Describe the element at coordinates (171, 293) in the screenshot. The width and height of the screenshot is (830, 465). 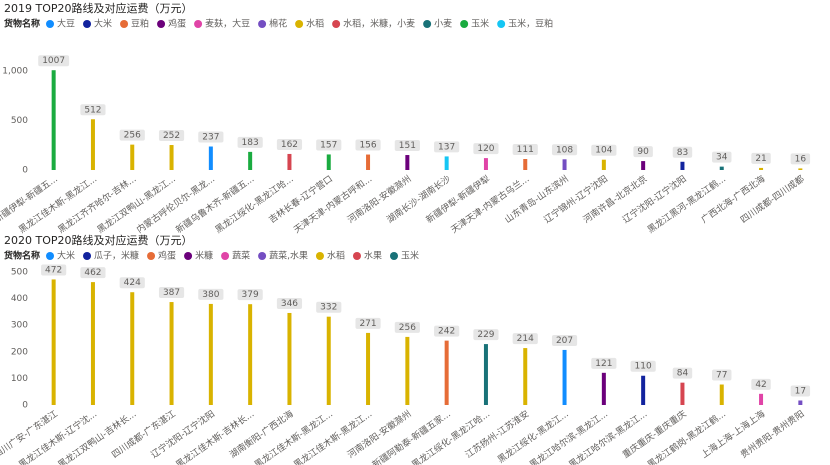
I see `data-label: 387` at that location.